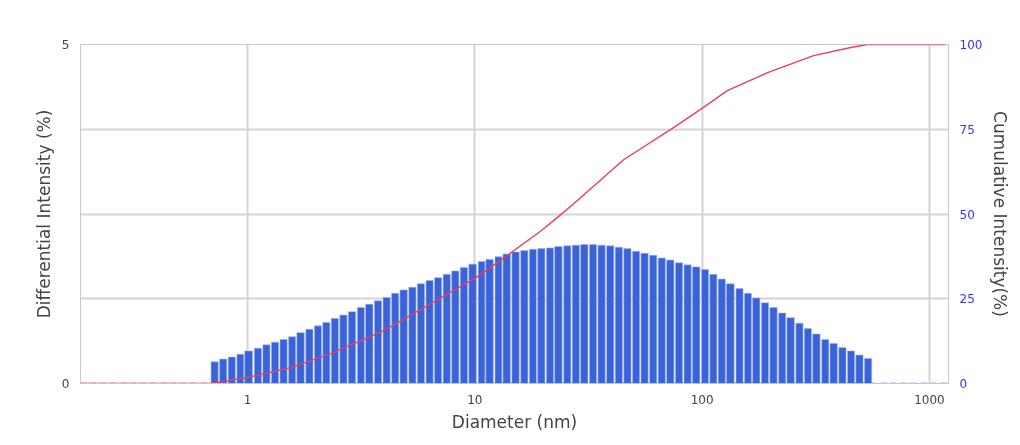 This screenshot has height=445, width=1020. Describe the element at coordinates (967, 129) in the screenshot. I see `y2-tick-label: 75` at that location.